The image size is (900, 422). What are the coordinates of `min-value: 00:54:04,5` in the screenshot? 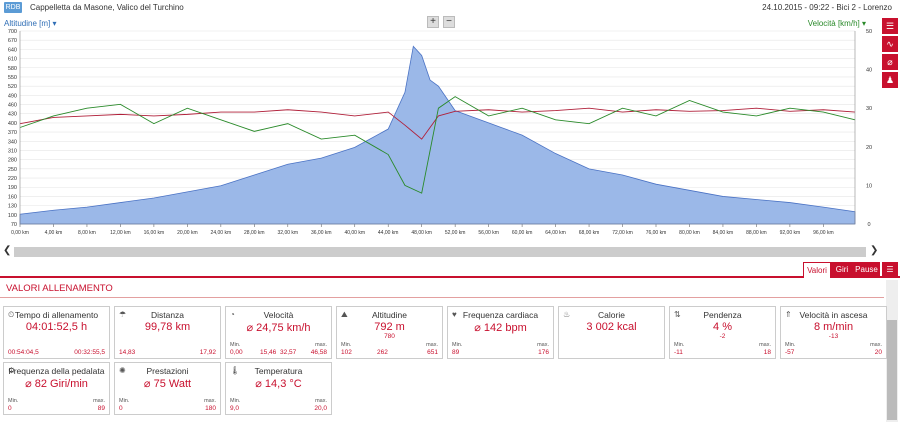 It's located at (23, 352).